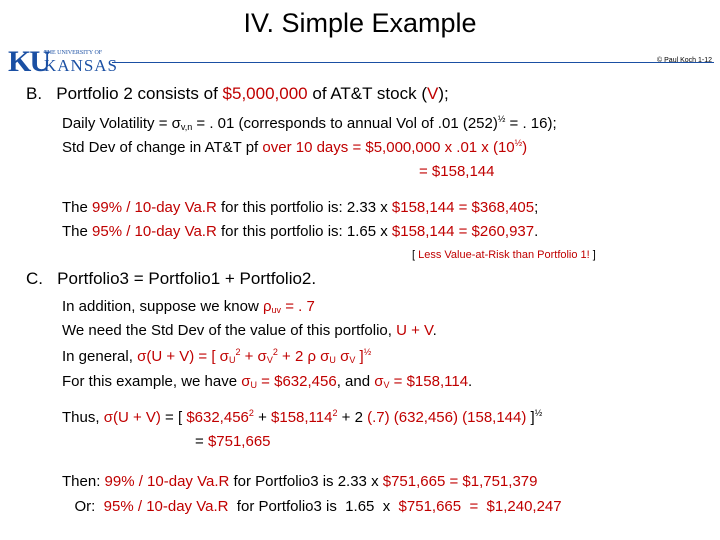 The height and width of the screenshot is (540, 720). I want to click on thus-result-line: = $751,665, so click(233, 441).